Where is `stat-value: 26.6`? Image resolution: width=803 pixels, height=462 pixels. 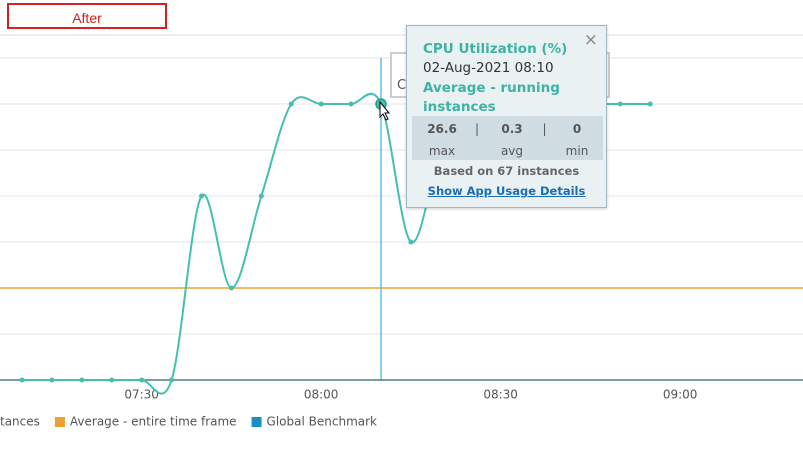 stat-value: 26.6 is located at coordinates (442, 129).